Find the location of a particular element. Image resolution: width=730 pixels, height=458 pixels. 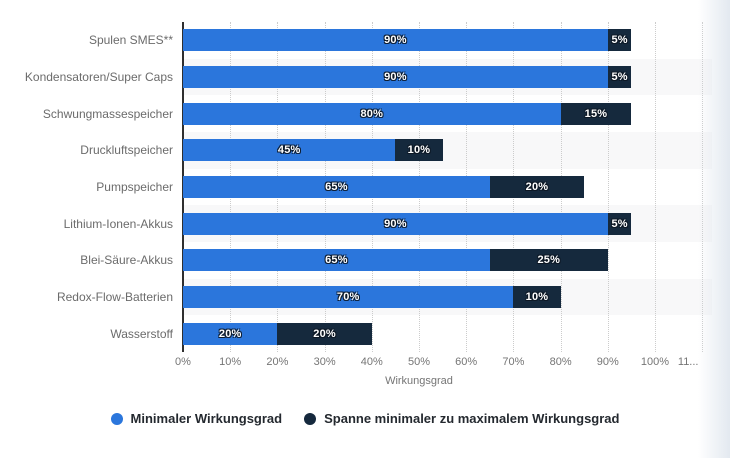

category-label: Pumpspeicher is located at coordinates (134, 186).